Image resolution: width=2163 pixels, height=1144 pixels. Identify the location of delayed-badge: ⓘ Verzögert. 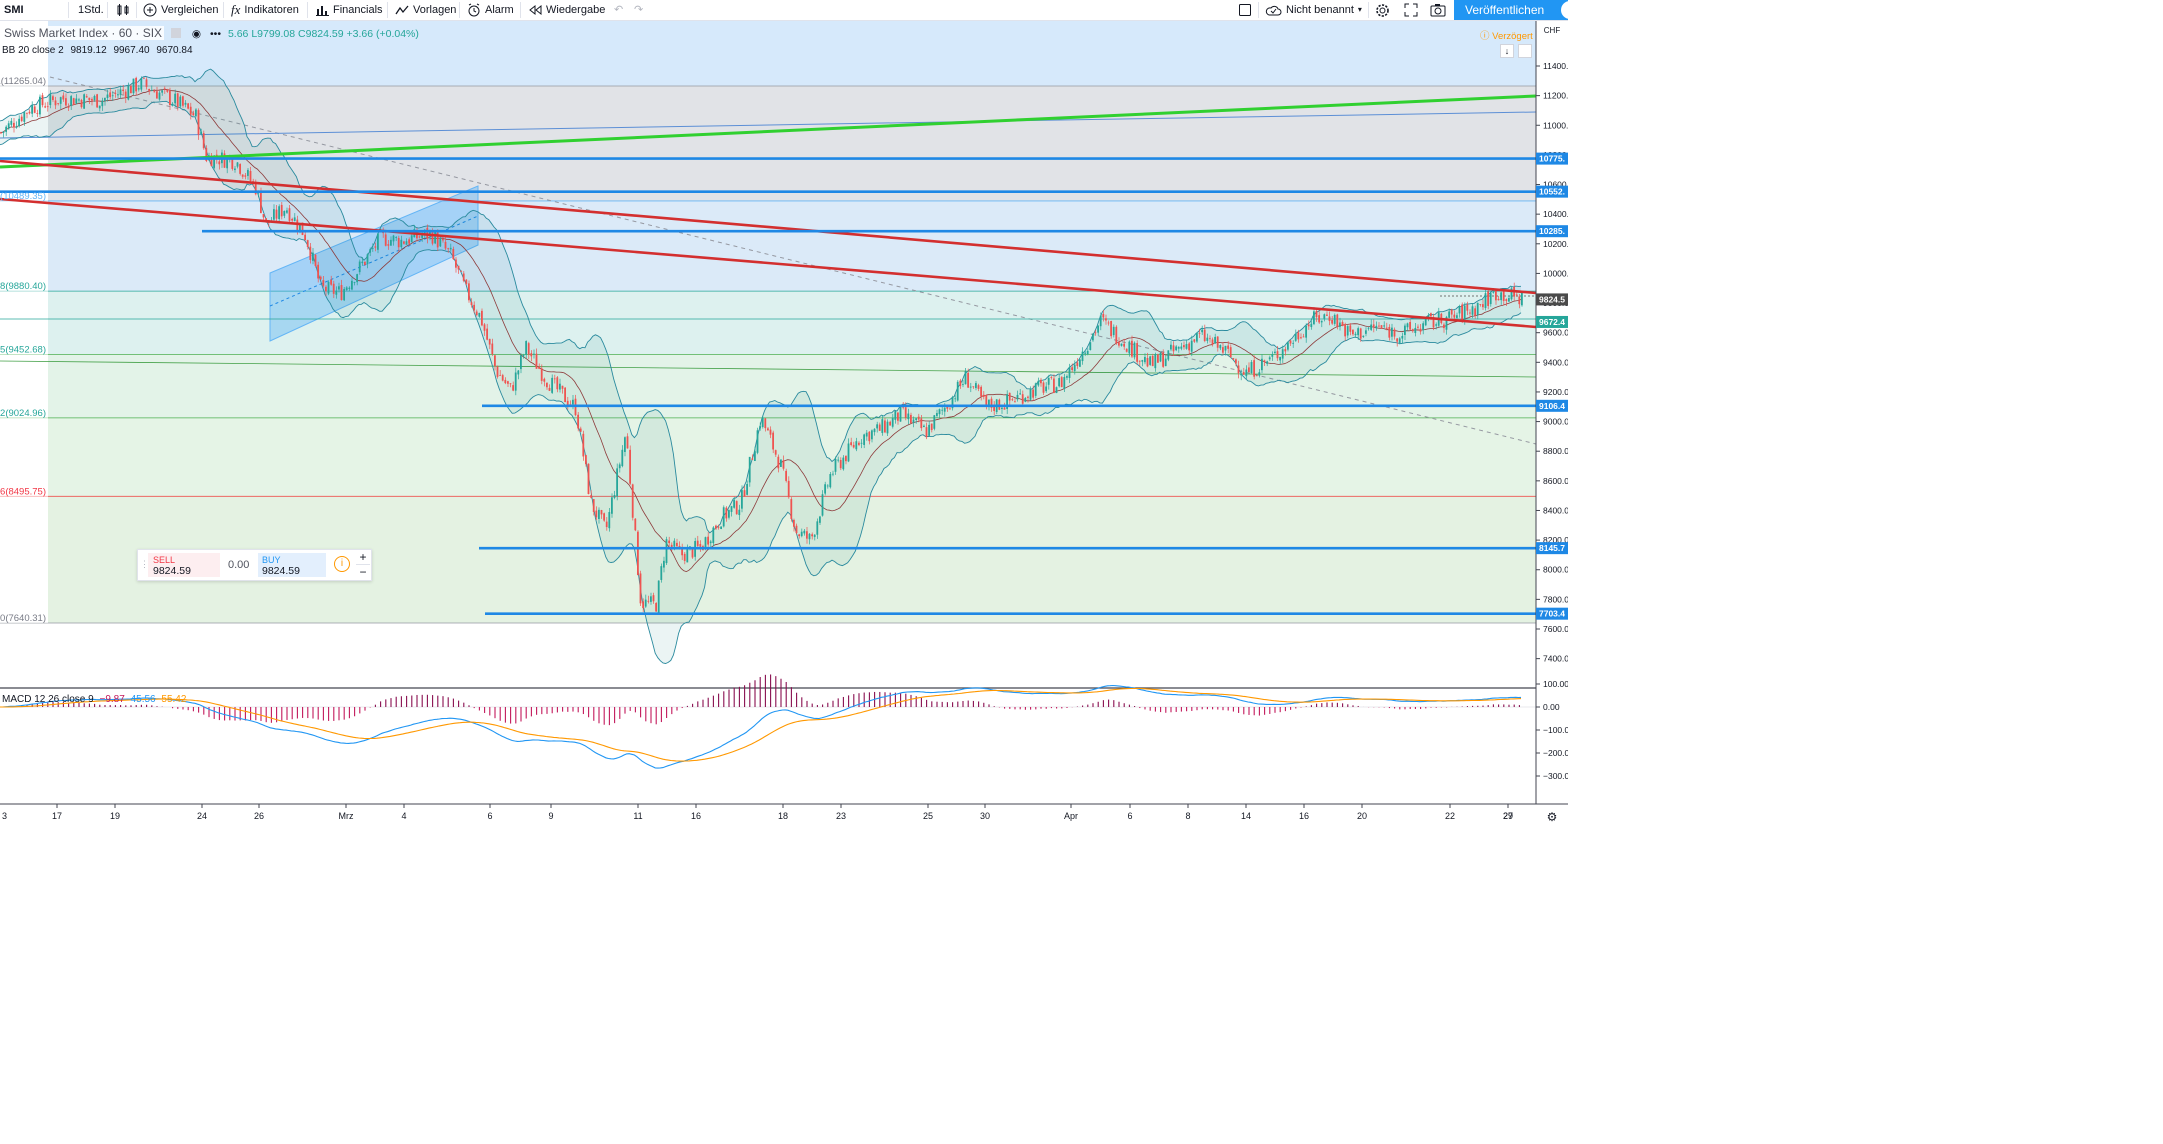
(1506, 36).